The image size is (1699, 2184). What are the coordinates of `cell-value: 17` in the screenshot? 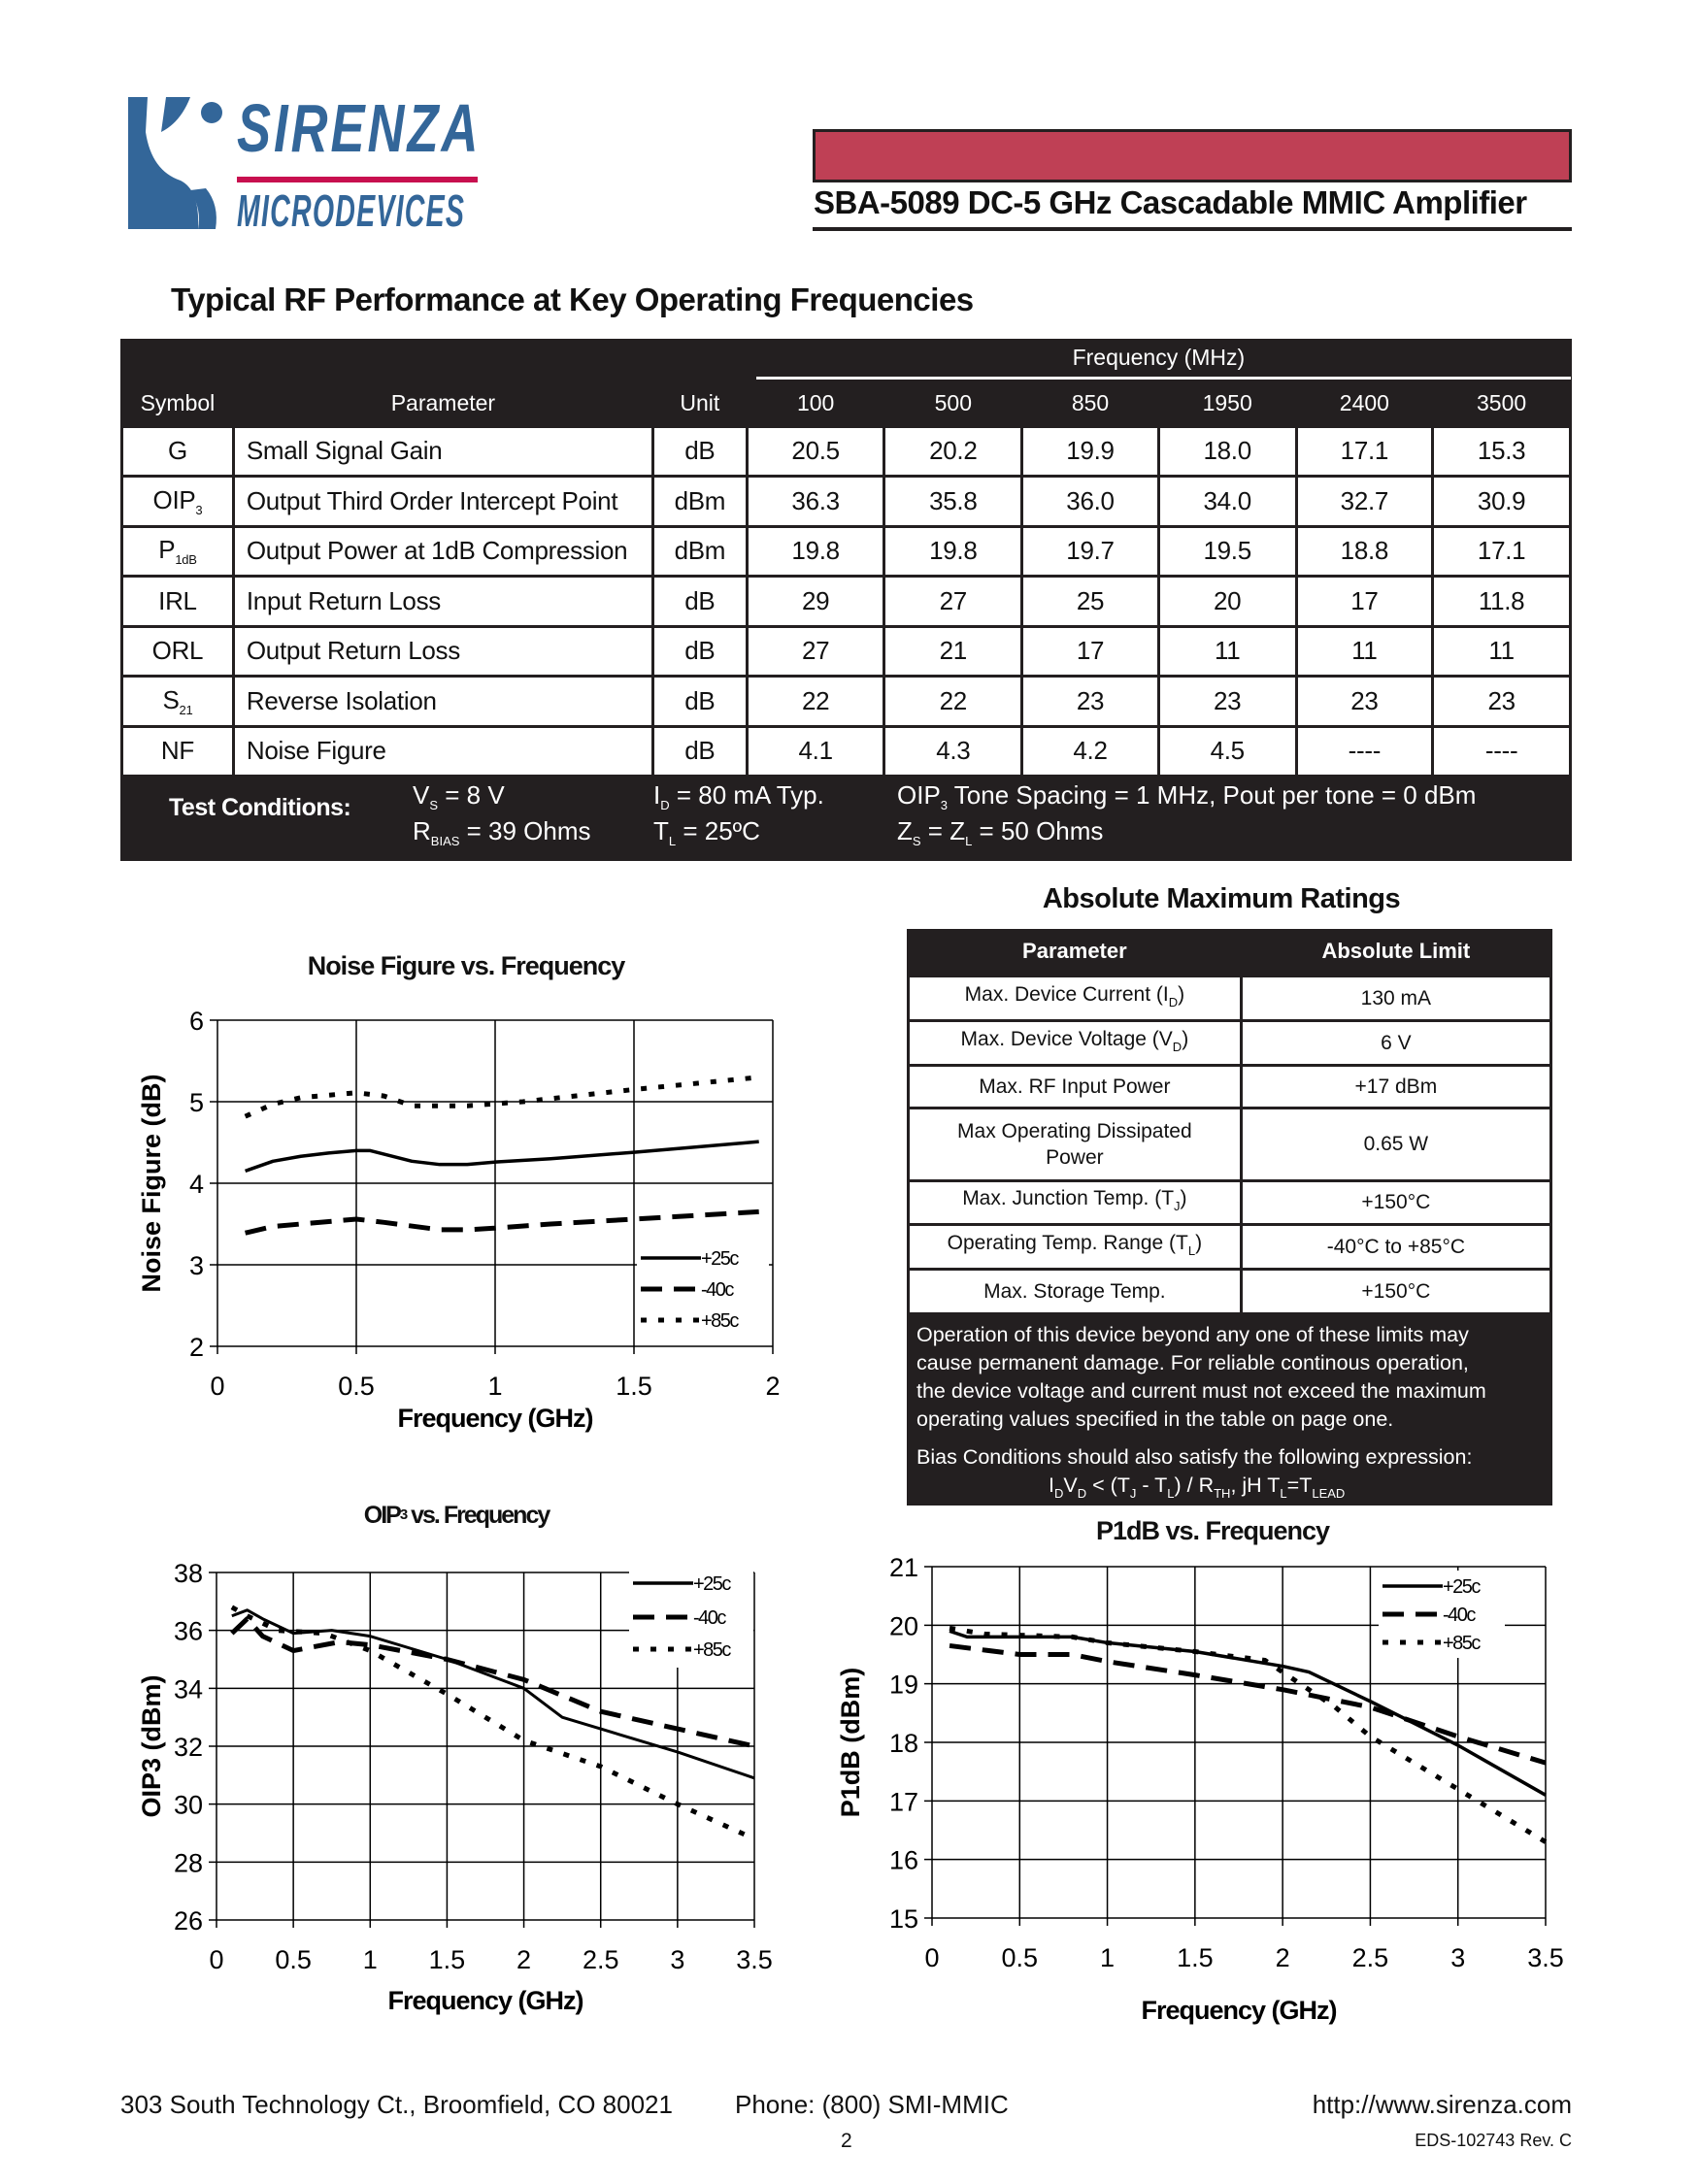 It's located at (1364, 601).